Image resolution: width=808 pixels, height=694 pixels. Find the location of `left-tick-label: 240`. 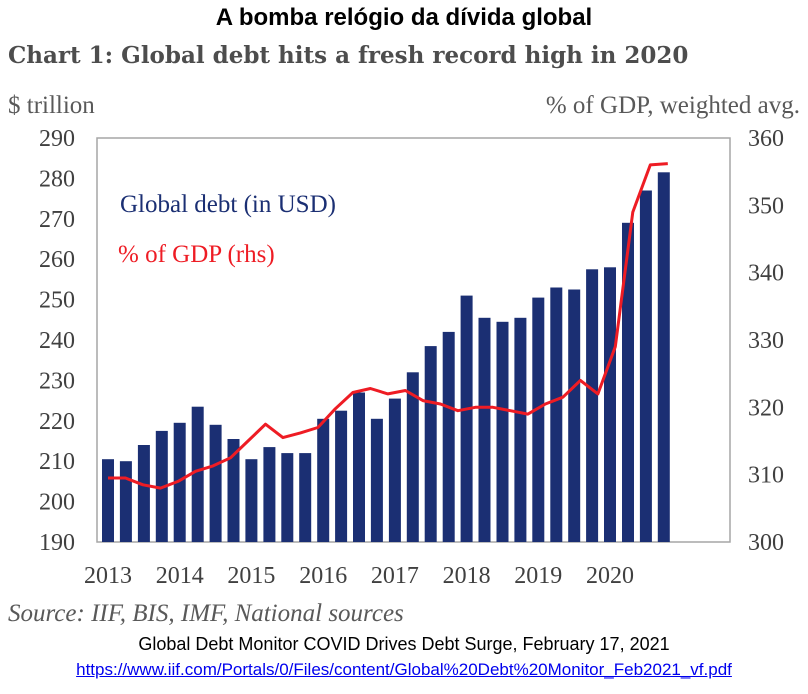

left-tick-label: 240 is located at coordinates (57, 341).